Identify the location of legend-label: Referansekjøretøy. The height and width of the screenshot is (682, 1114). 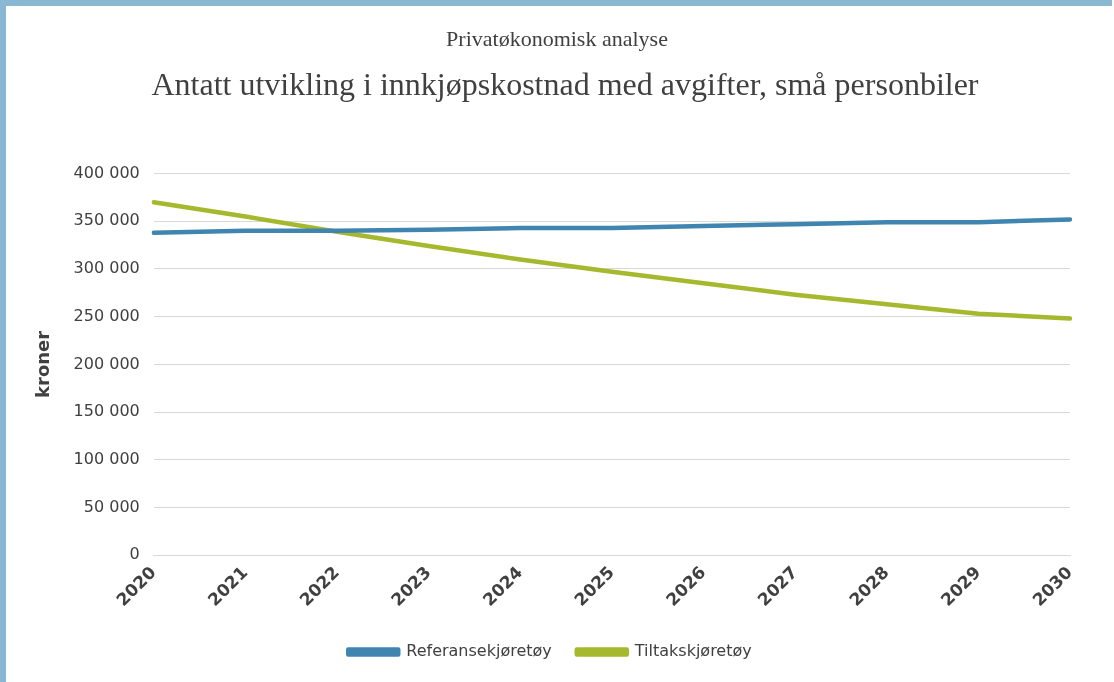
(479, 651).